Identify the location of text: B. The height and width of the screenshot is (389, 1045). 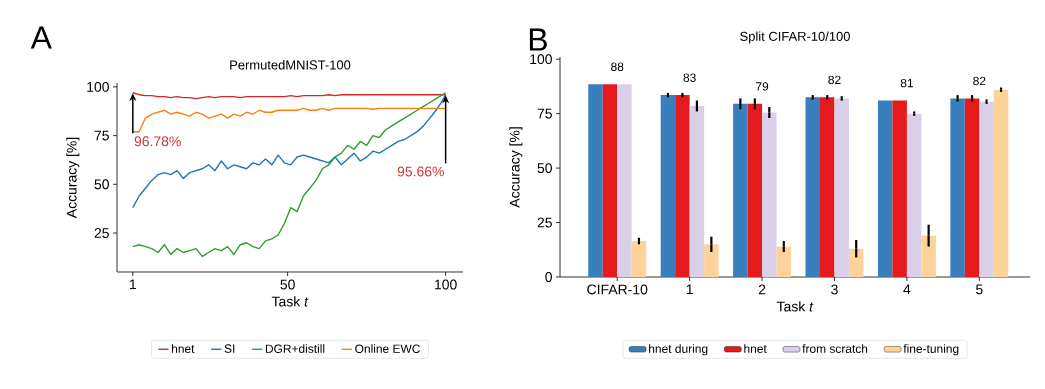
(538, 39).